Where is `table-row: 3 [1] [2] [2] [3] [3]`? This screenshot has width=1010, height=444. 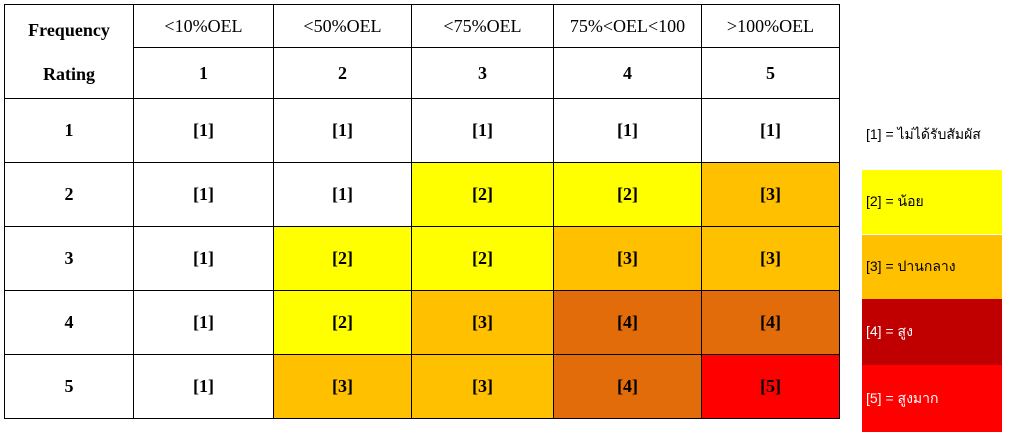 table-row: 3 [1] [2] [2] [3] [3] is located at coordinates (422, 258).